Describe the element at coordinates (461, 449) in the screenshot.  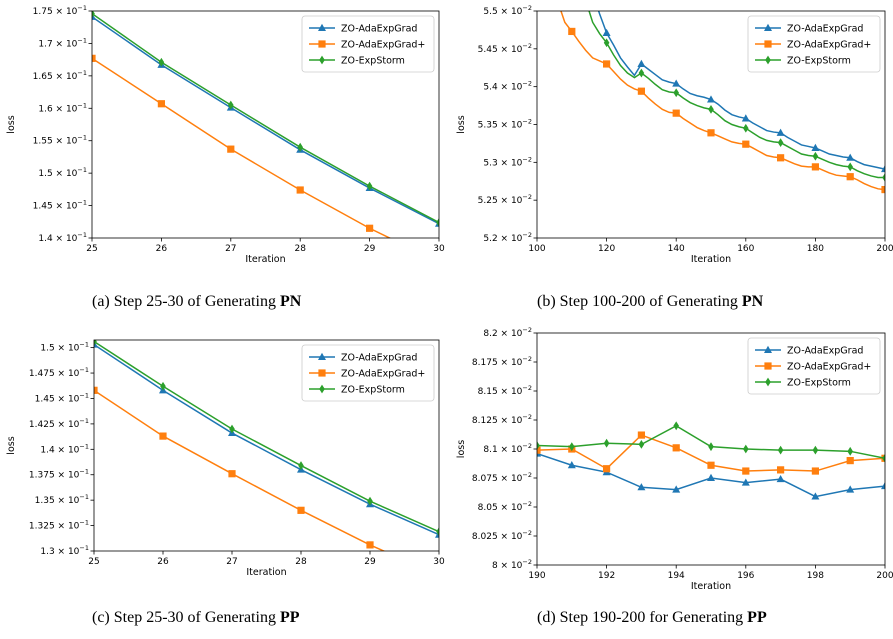
I see `y-axis-label-3: loss` at that location.